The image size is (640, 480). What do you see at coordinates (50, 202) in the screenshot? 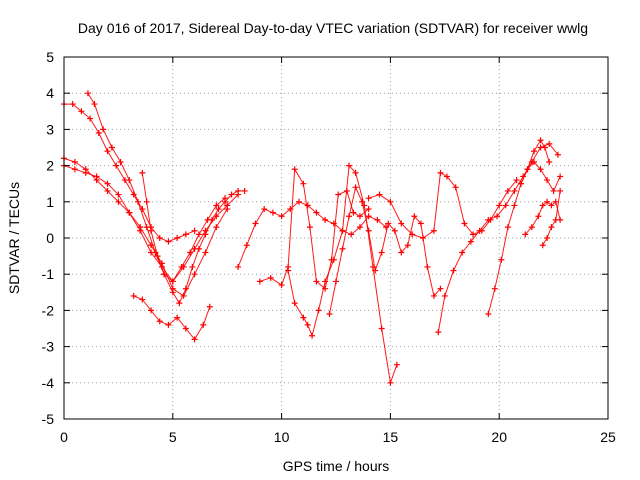
I see `y-tick-label: 1` at bounding box center [50, 202].